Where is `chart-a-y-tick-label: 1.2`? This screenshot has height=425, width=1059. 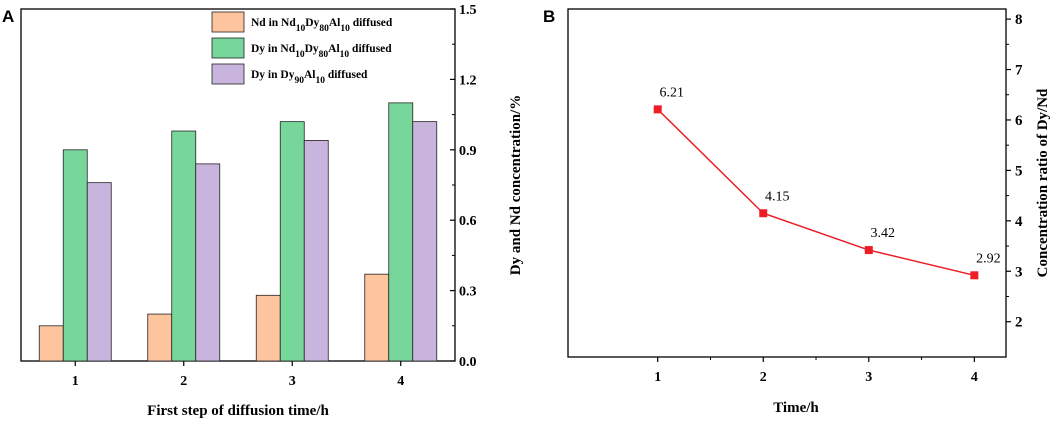
chart-a-y-tick-label: 1.2 is located at coordinates (468, 80).